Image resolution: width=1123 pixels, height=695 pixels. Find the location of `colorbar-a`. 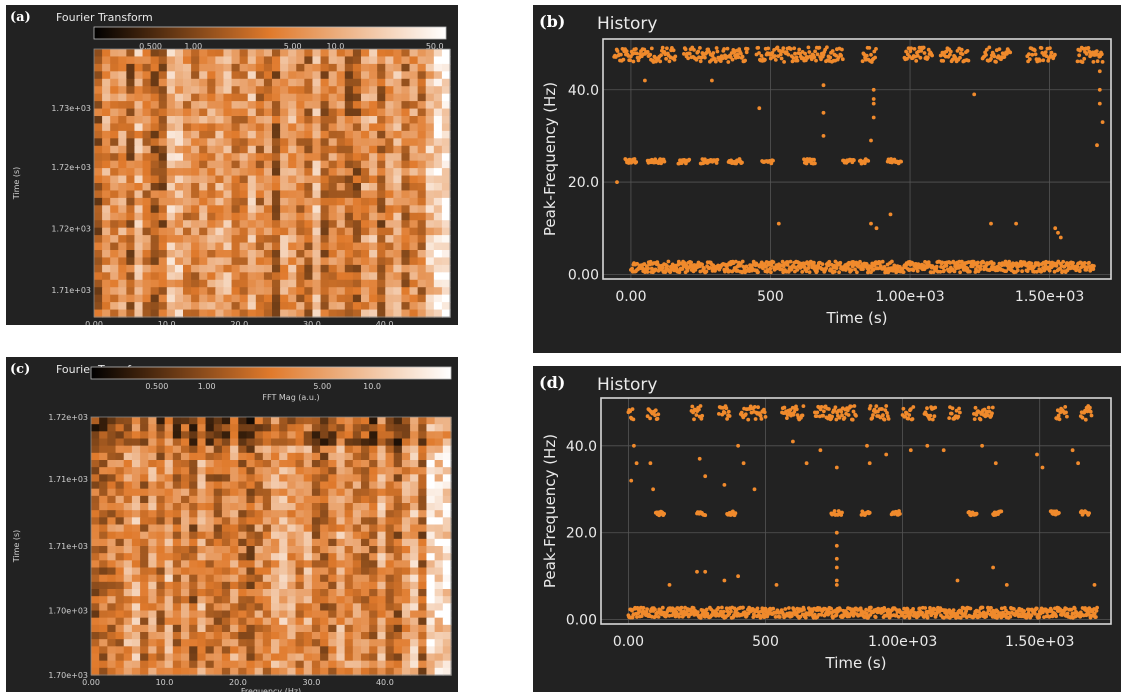

colorbar-a is located at coordinates (270, 33).